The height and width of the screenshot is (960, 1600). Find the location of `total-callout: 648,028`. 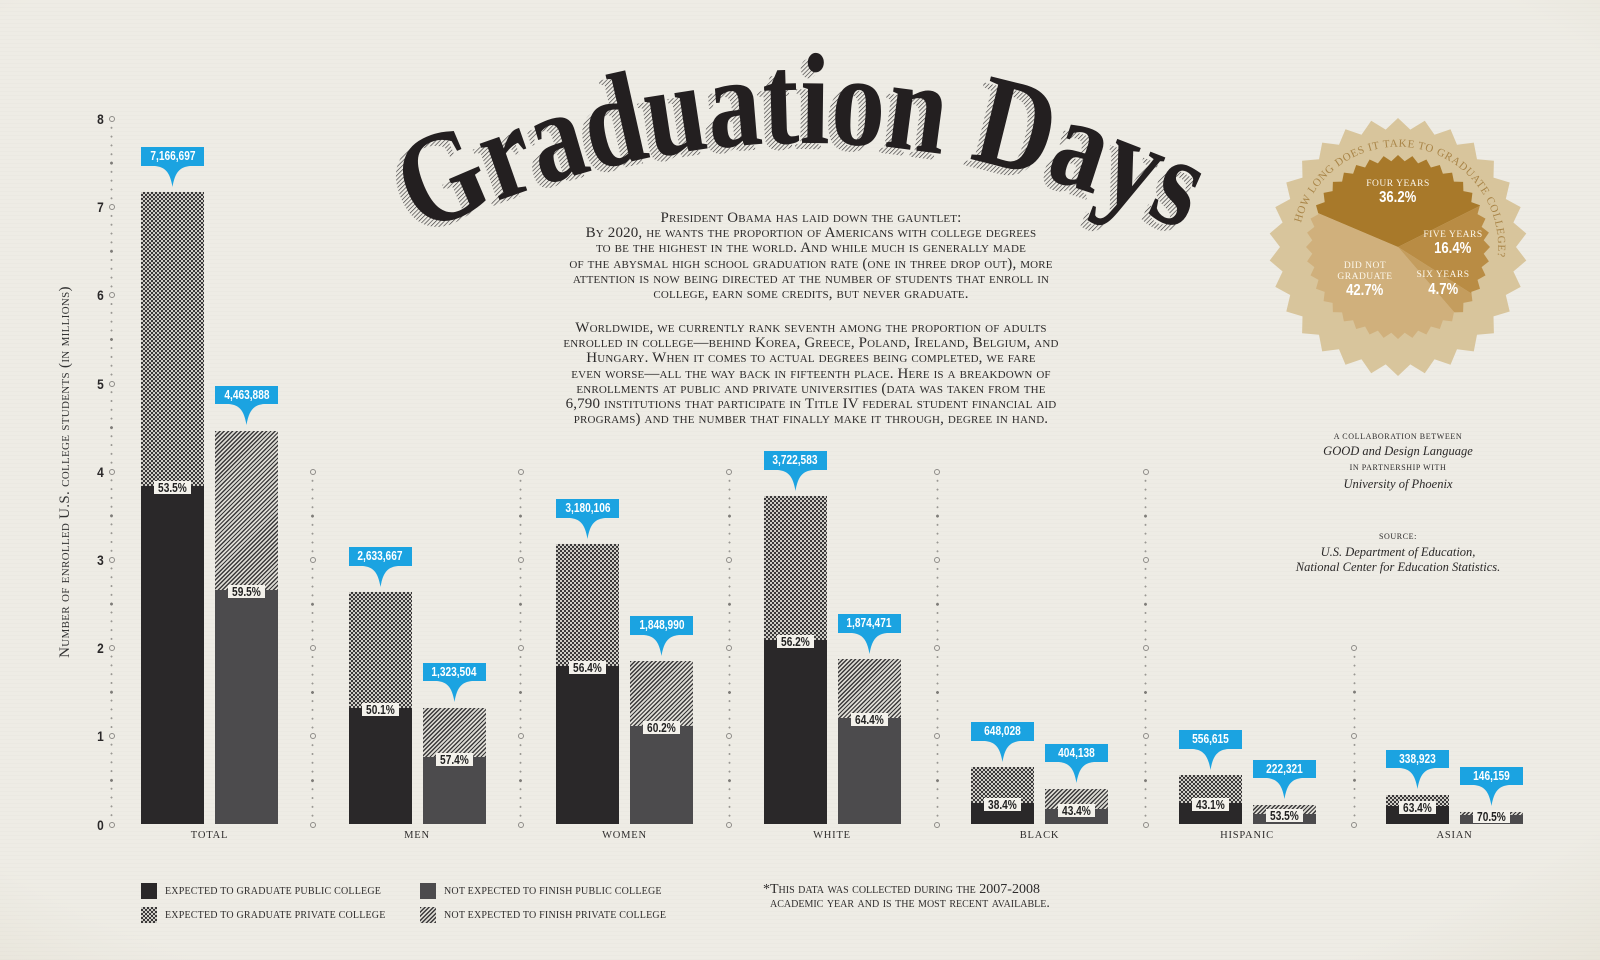

total-callout: 648,028 is located at coordinates (1002, 742).